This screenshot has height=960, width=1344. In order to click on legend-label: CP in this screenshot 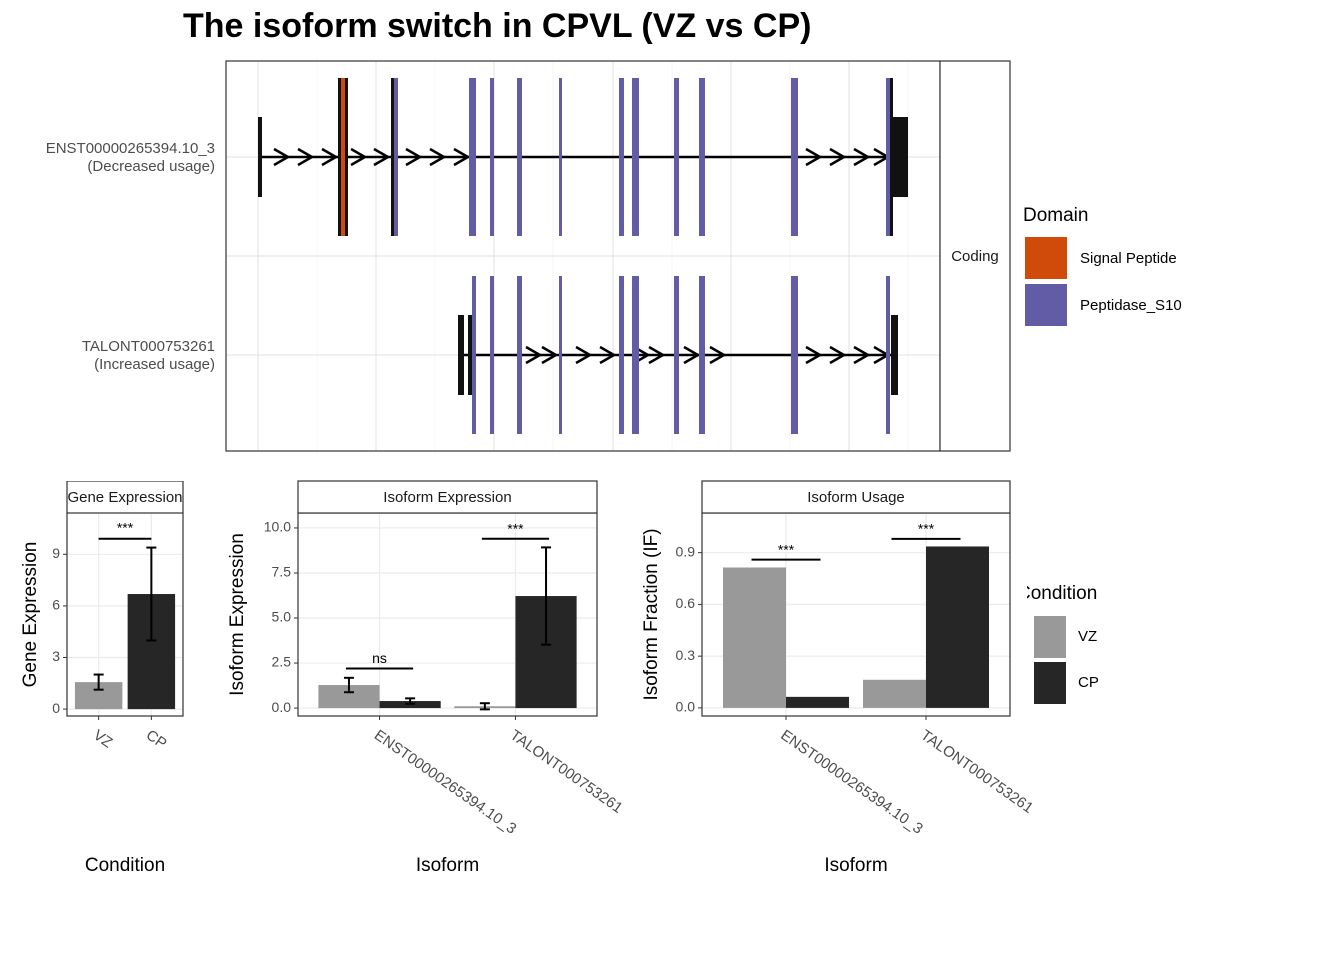, I will do `click(1088, 682)`.